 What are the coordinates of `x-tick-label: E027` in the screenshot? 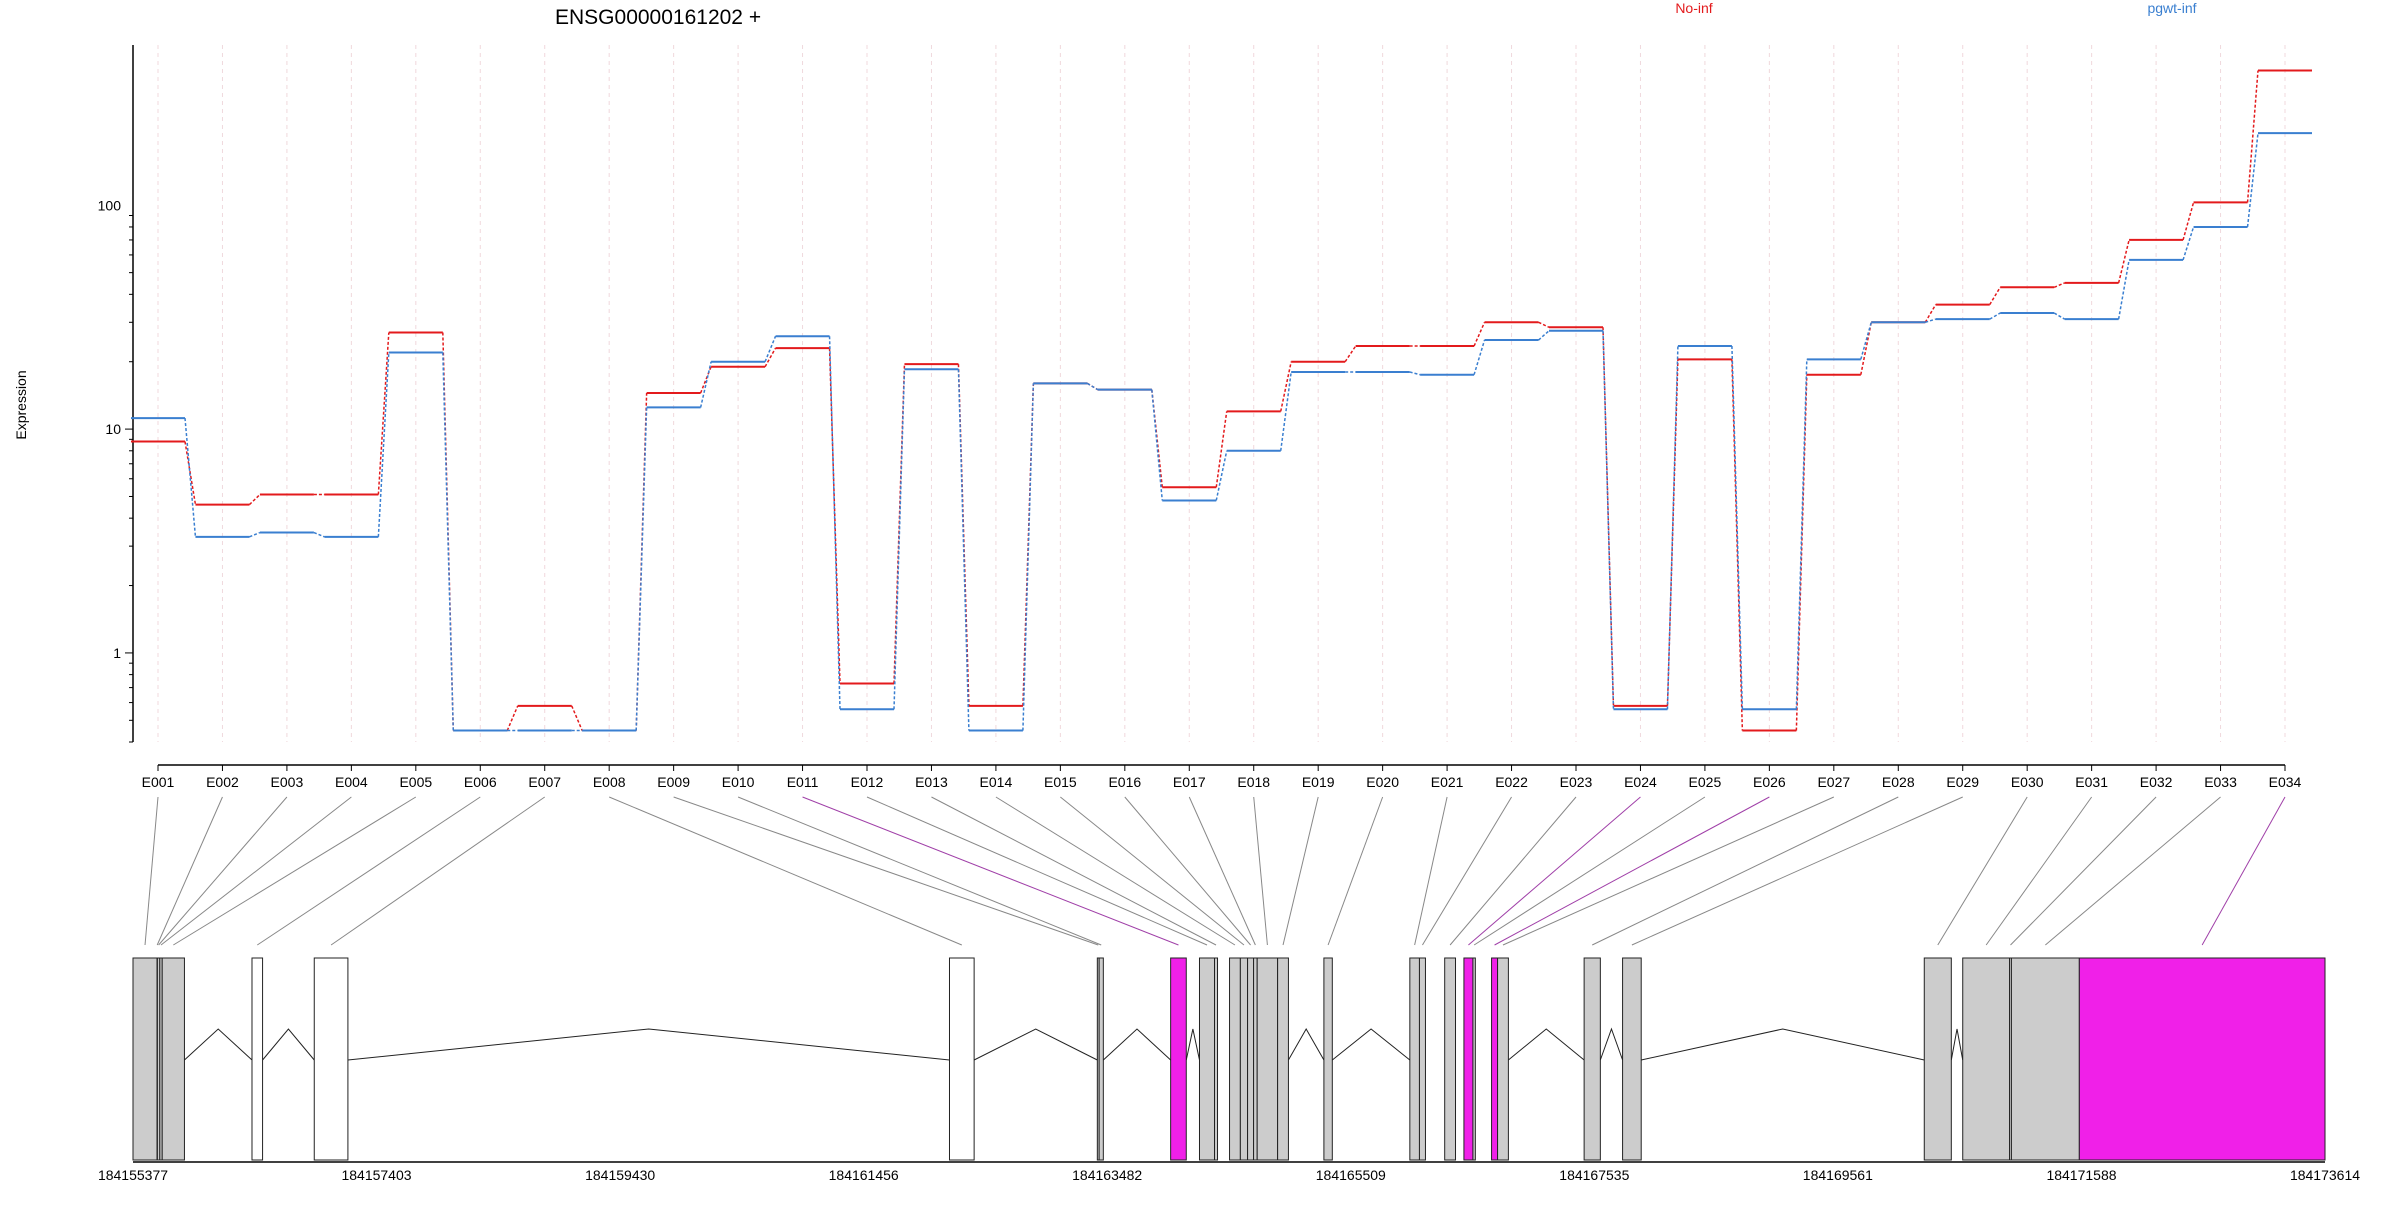 It's located at (1833, 782).